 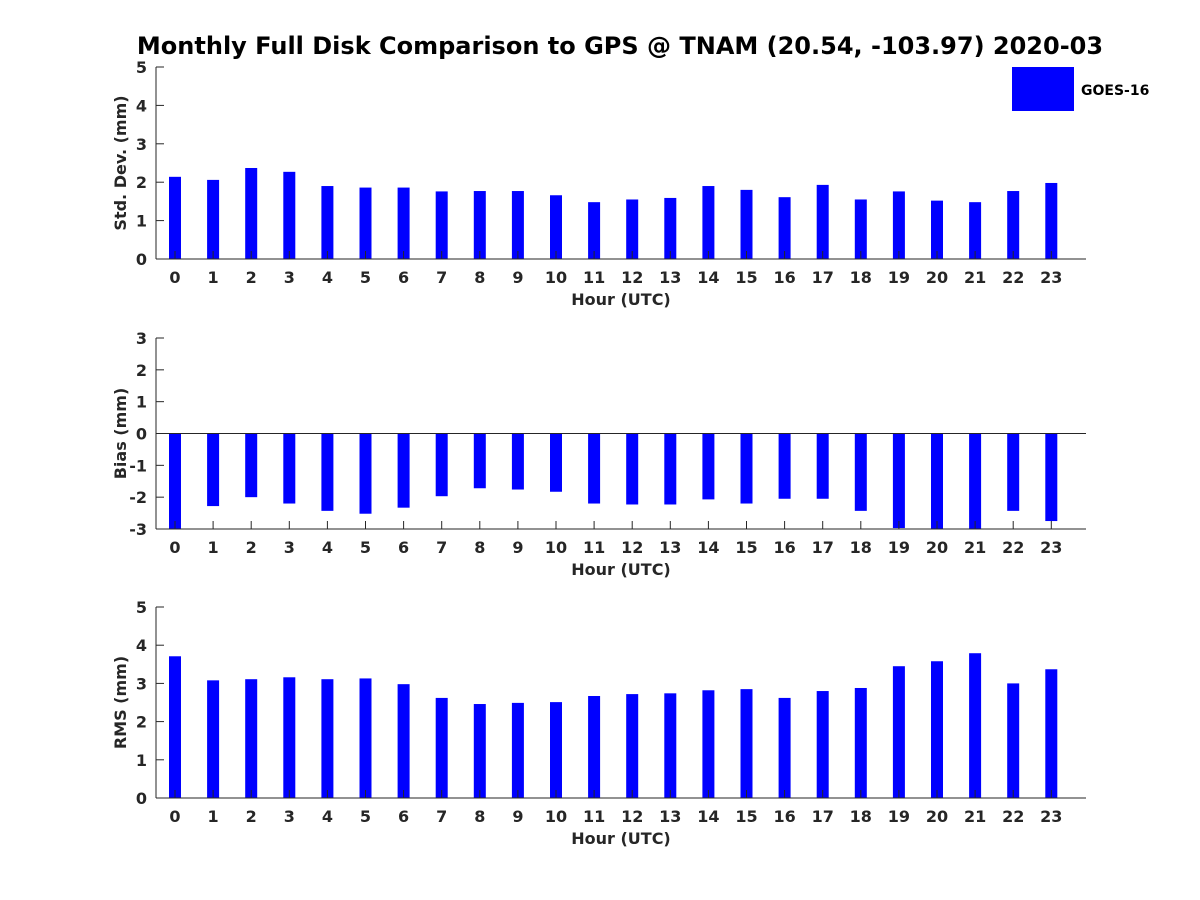 What do you see at coordinates (1115, 91) in the screenshot?
I see `legend-label: GOES-16` at bounding box center [1115, 91].